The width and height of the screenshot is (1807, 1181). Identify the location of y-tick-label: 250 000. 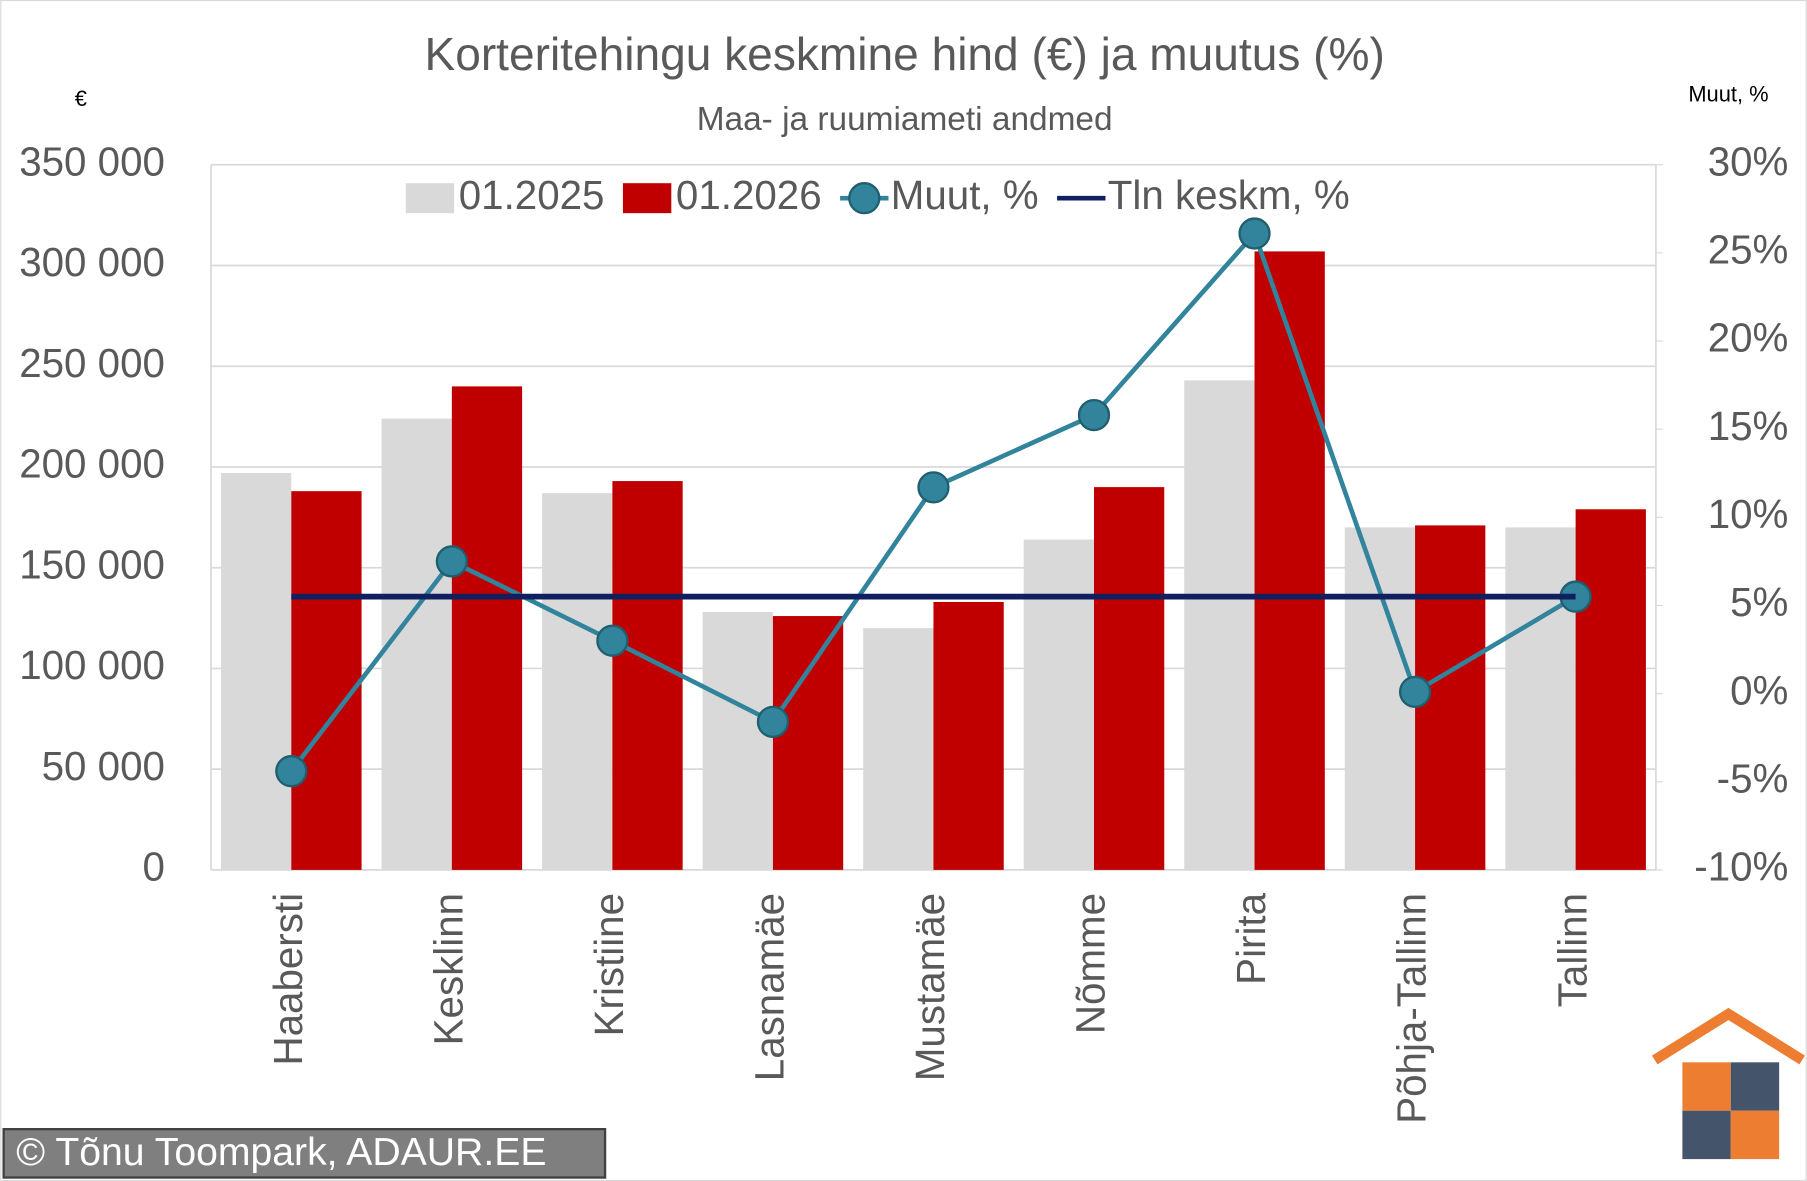
(92, 363).